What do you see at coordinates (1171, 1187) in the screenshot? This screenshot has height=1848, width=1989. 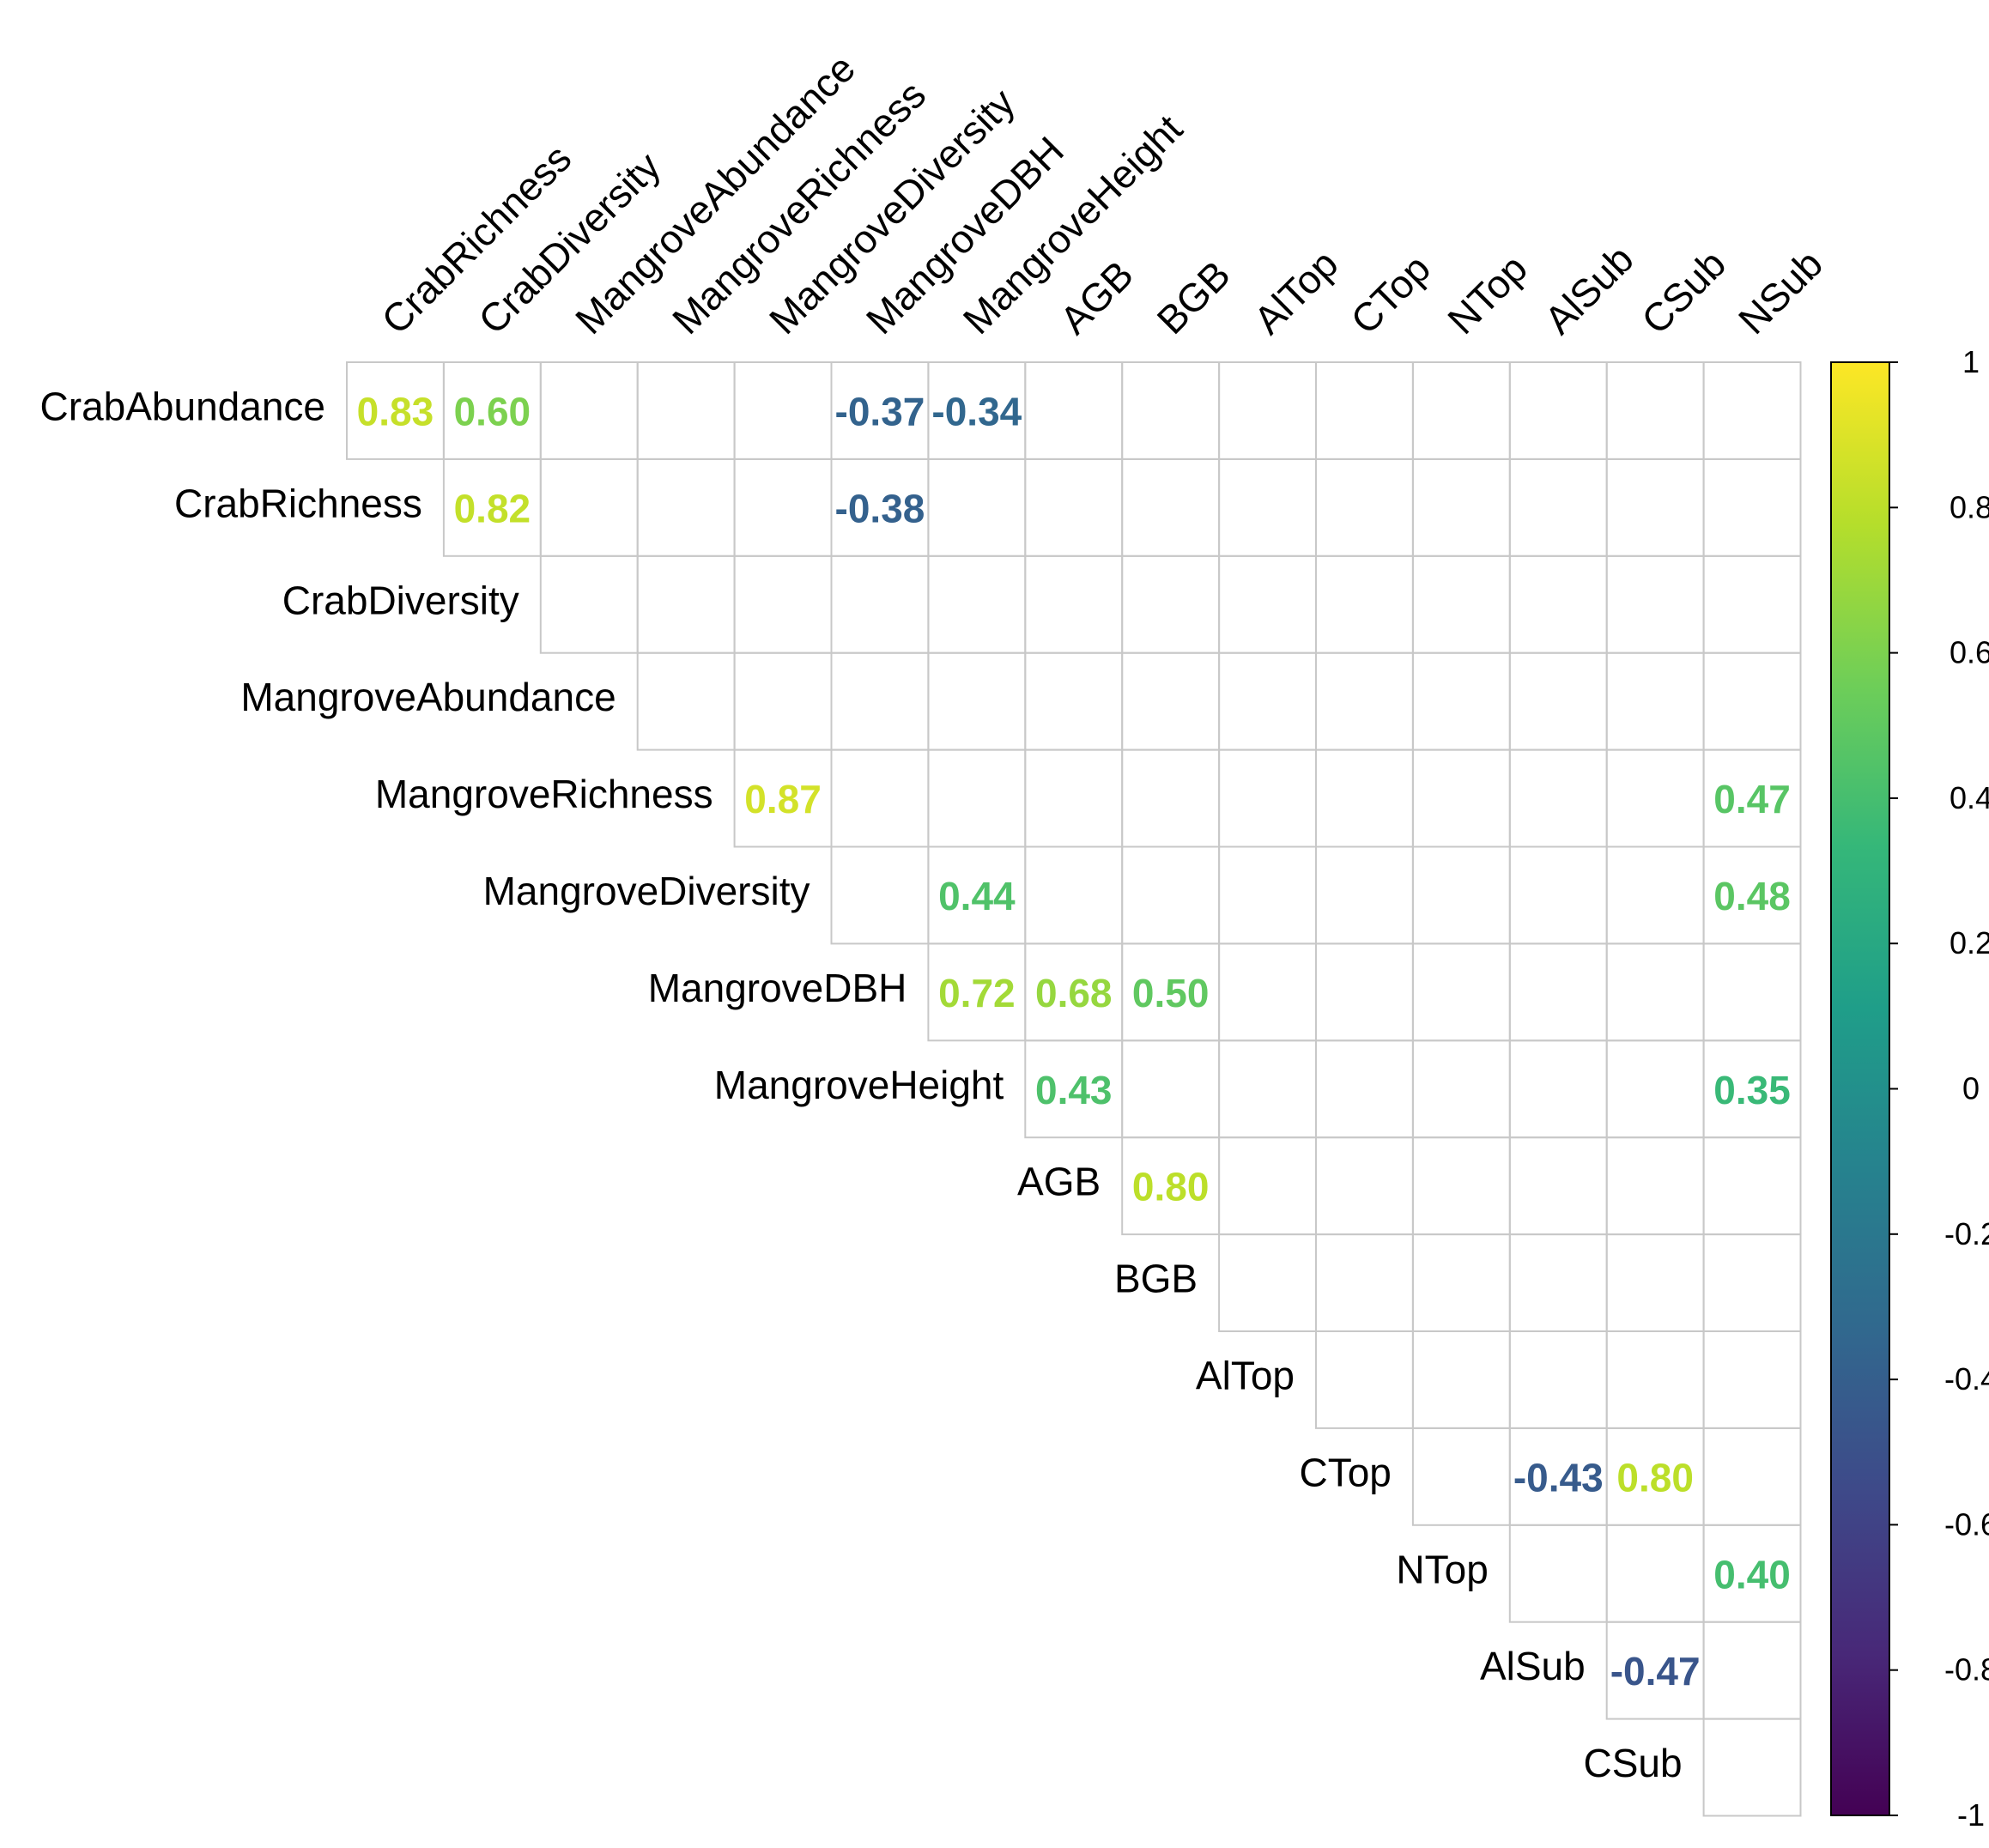 I see `cell-value: 0.80` at bounding box center [1171, 1187].